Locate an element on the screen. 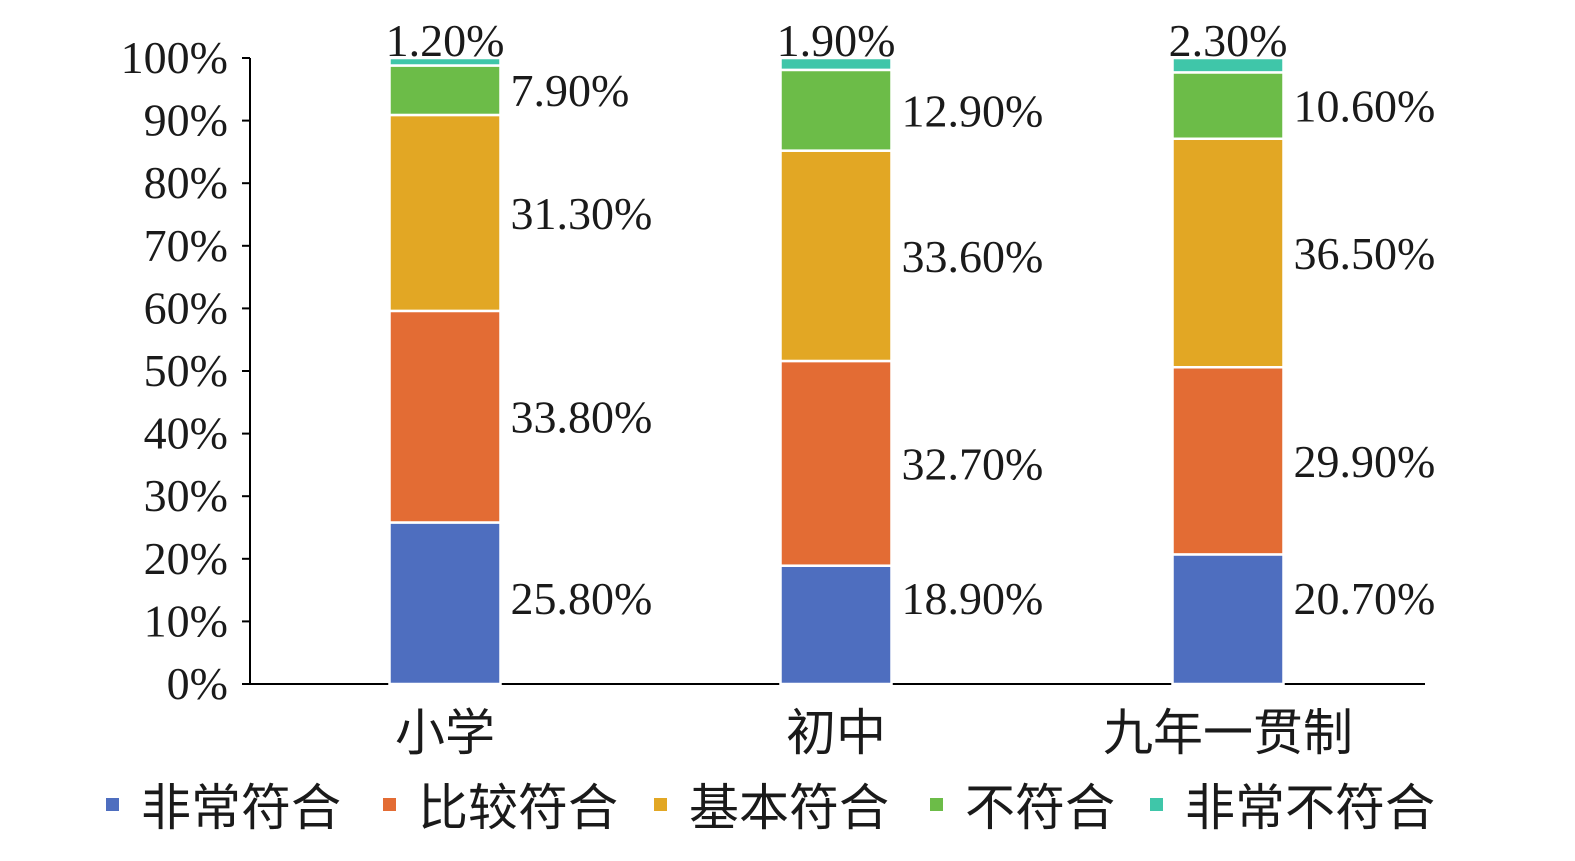  y-tick-label: 70% is located at coordinates (186, 245).